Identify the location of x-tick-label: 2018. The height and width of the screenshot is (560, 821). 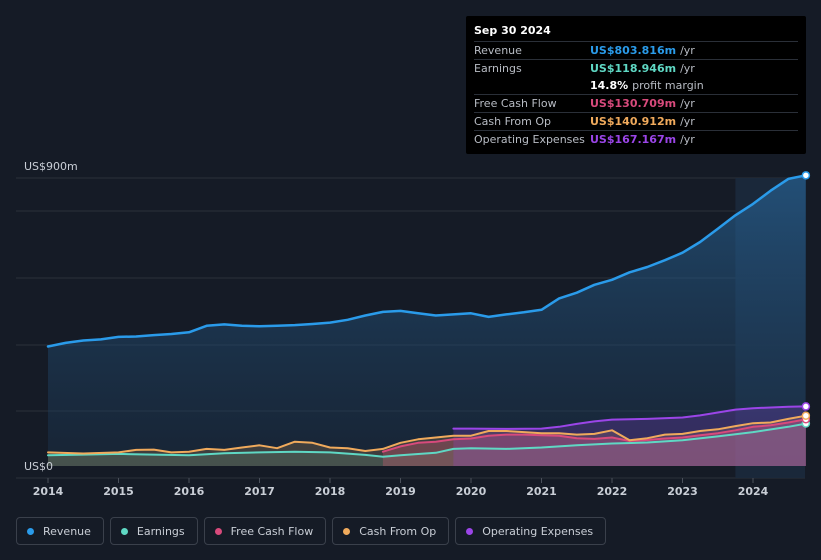
(330, 491).